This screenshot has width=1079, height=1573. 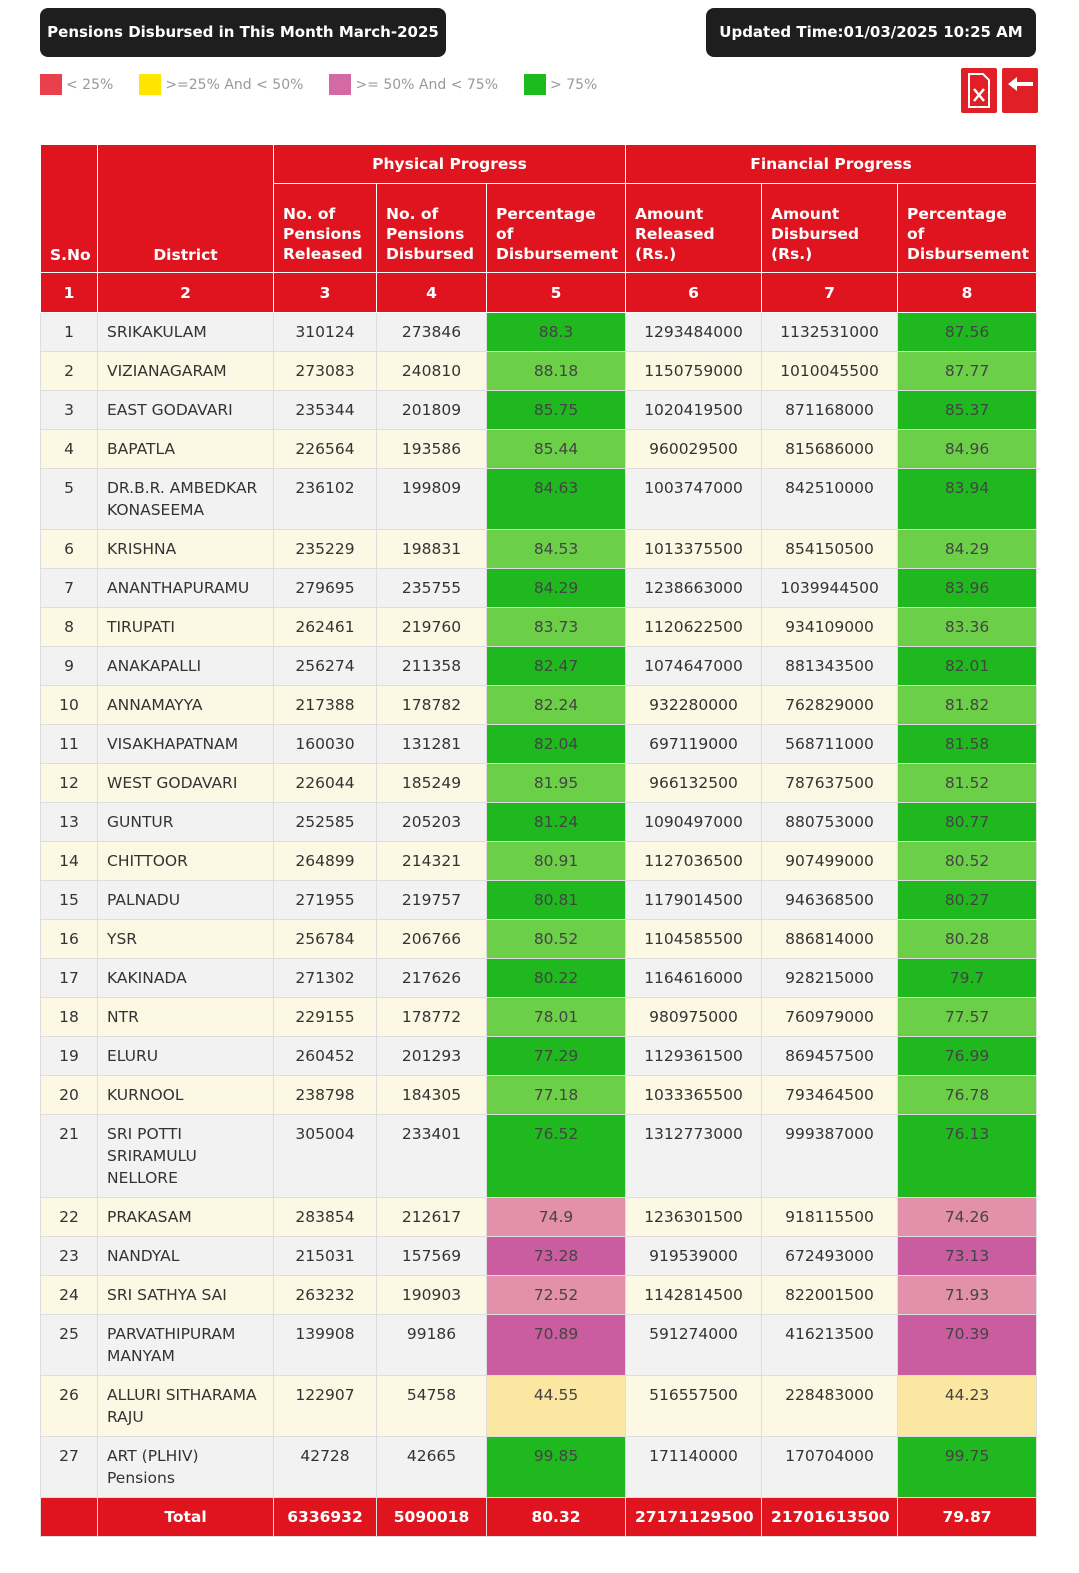 What do you see at coordinates (185, 705) in the screenshot?
I see `district: ANNAMAYYA` at bounding box center [185, 705].